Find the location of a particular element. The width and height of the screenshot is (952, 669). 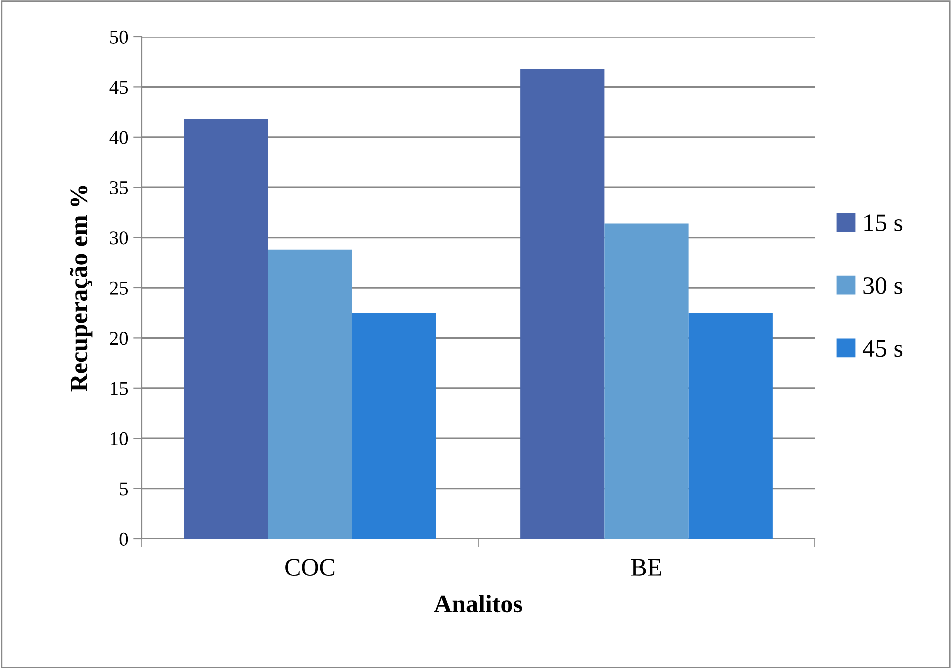

y-tick-label: 0 is located at coordinates (124, 539).